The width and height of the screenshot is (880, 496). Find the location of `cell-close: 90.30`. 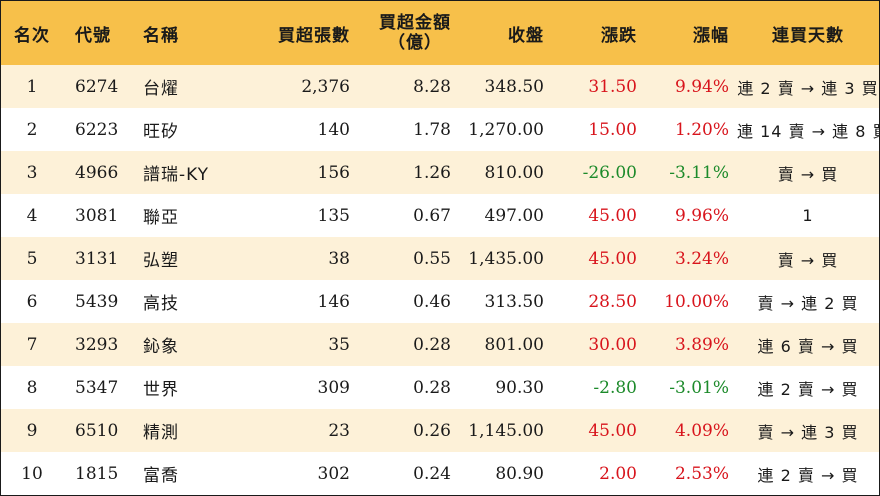

cell-close: 90.30 is located at coordinates (519, 387).